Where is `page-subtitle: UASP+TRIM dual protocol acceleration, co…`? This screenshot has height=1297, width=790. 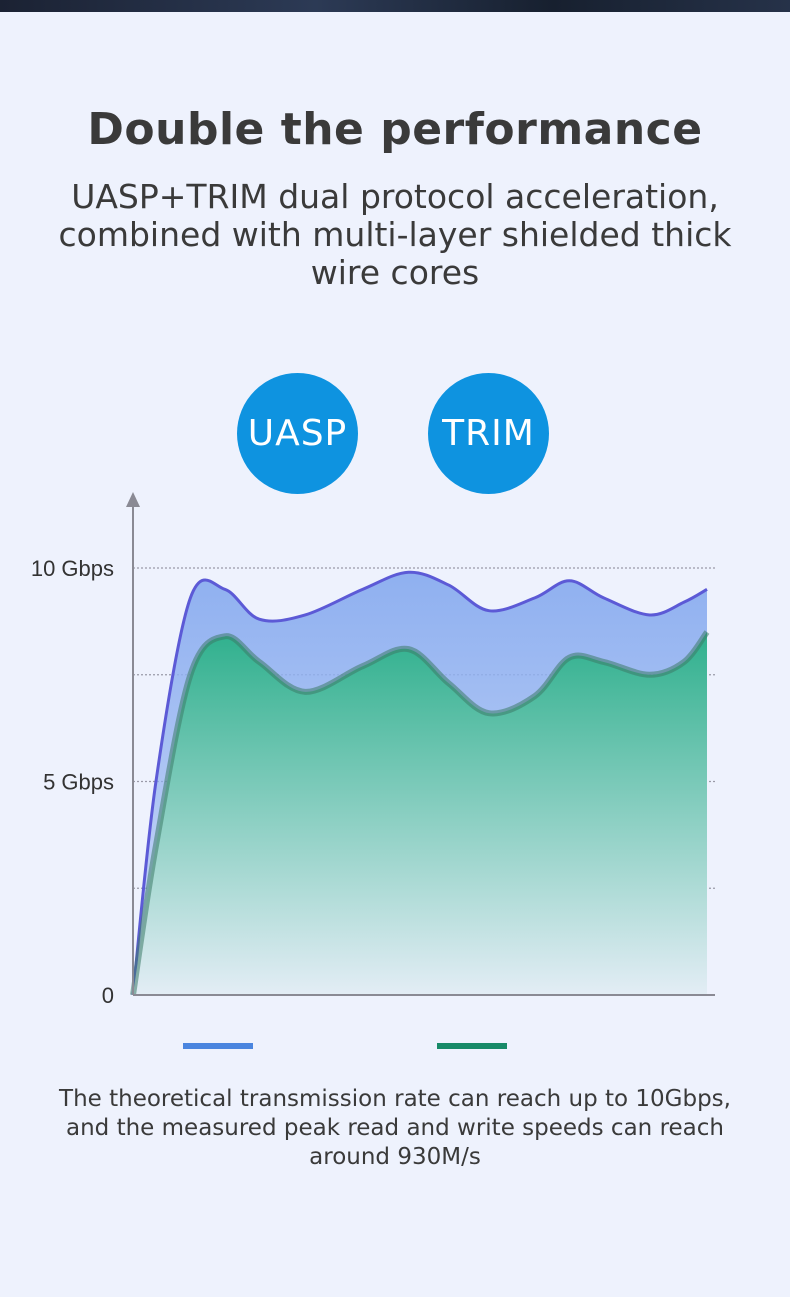 page-subtitle: UASP+TRIM dual protocol acceleration, co… is located at coordinates (395, 234).